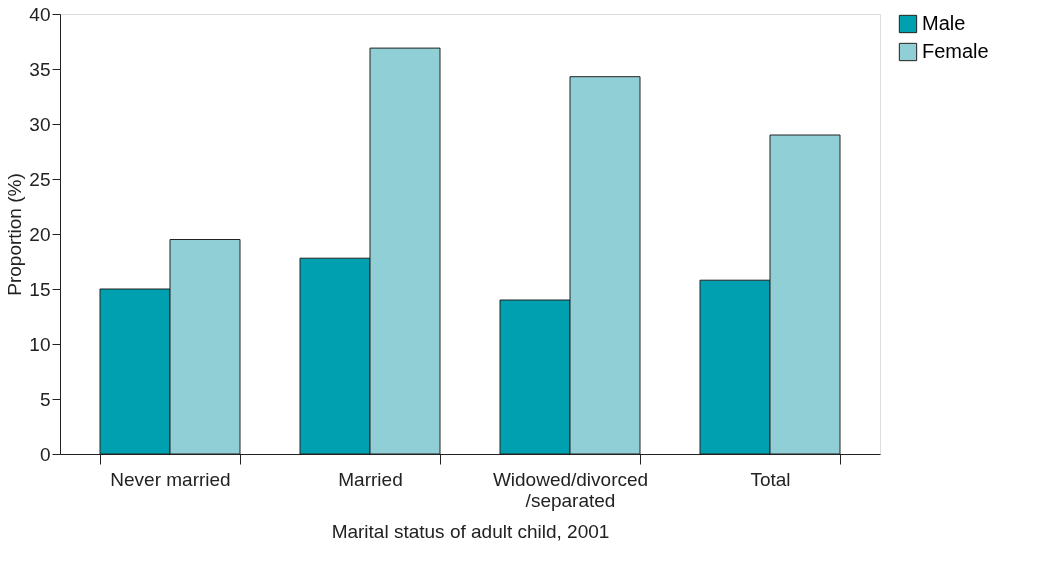 Image resolution: width=1050 pixels, height=572 pixels. What do you see at coordinates (944, 23) in the screenshot?
I see `legend-label: Male` at bounding box center [944, 23].